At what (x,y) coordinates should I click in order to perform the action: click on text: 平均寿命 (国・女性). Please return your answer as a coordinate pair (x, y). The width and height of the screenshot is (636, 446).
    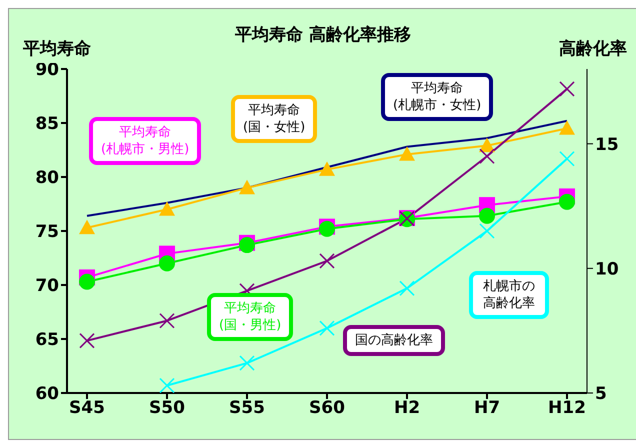
    Looking at the image, I should click on (274, 119).